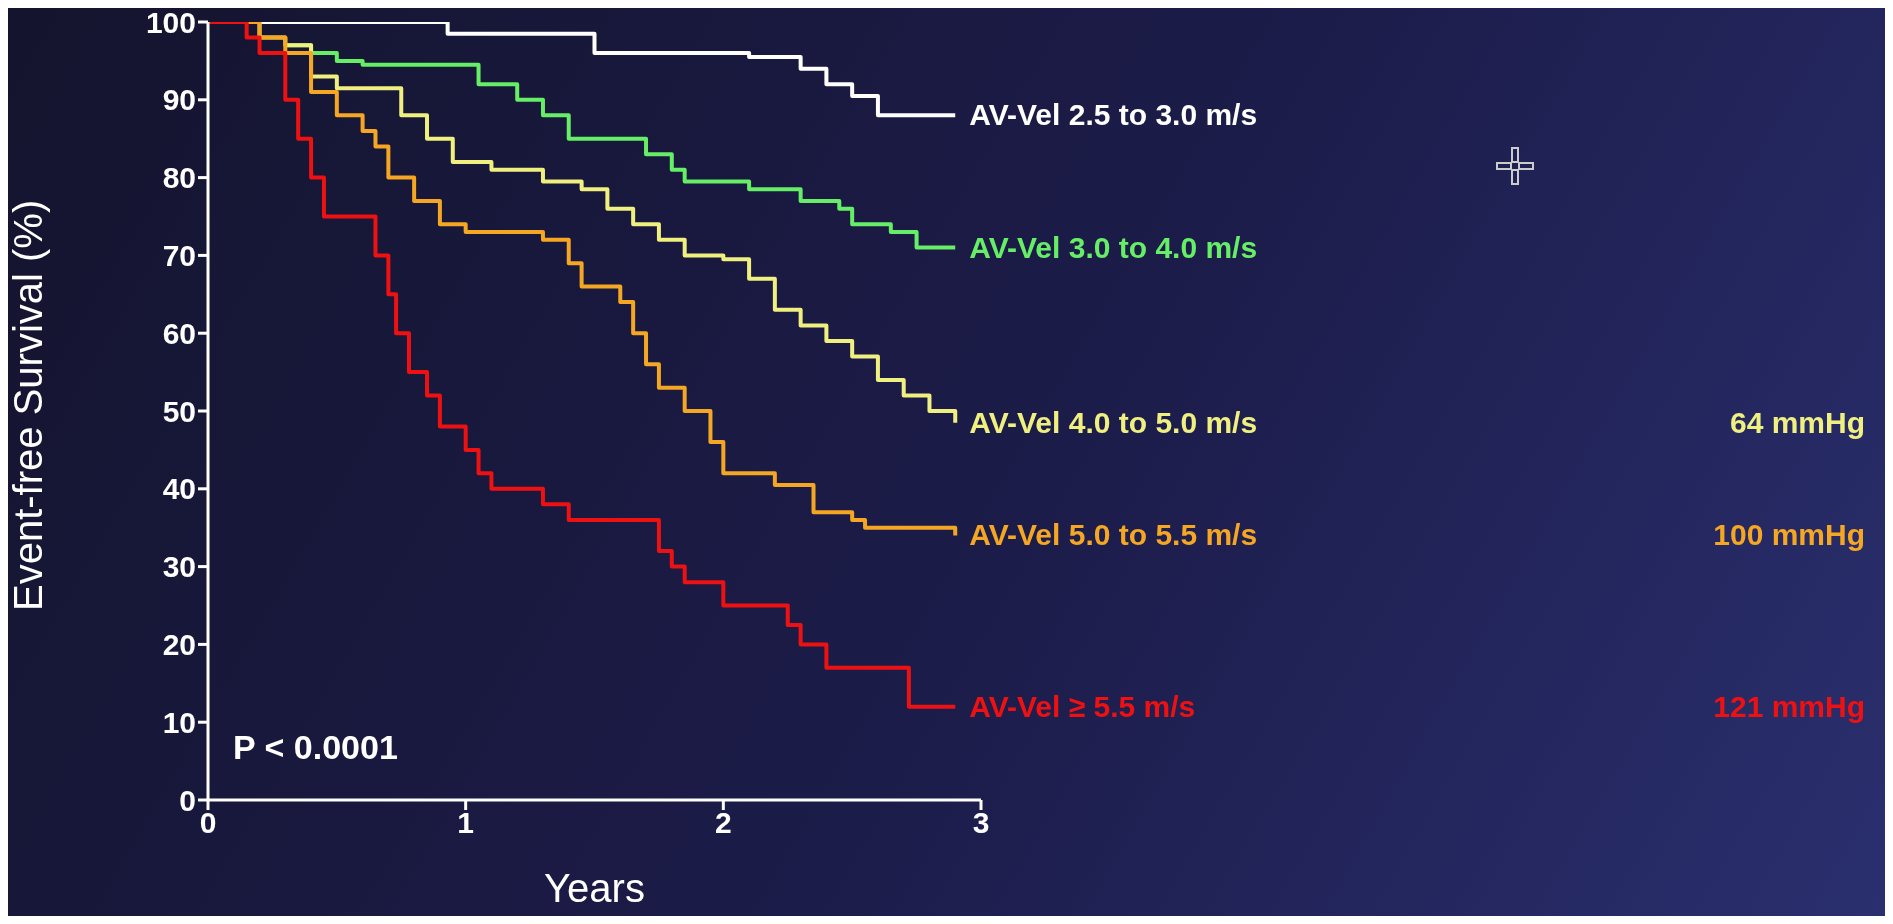 The width and height of the screenshot is (1893, 924). What do you see at coordinates (315, 747) in the screenshot?
I see `annotation: P < 0.0001` at bounding box center [315, 747].